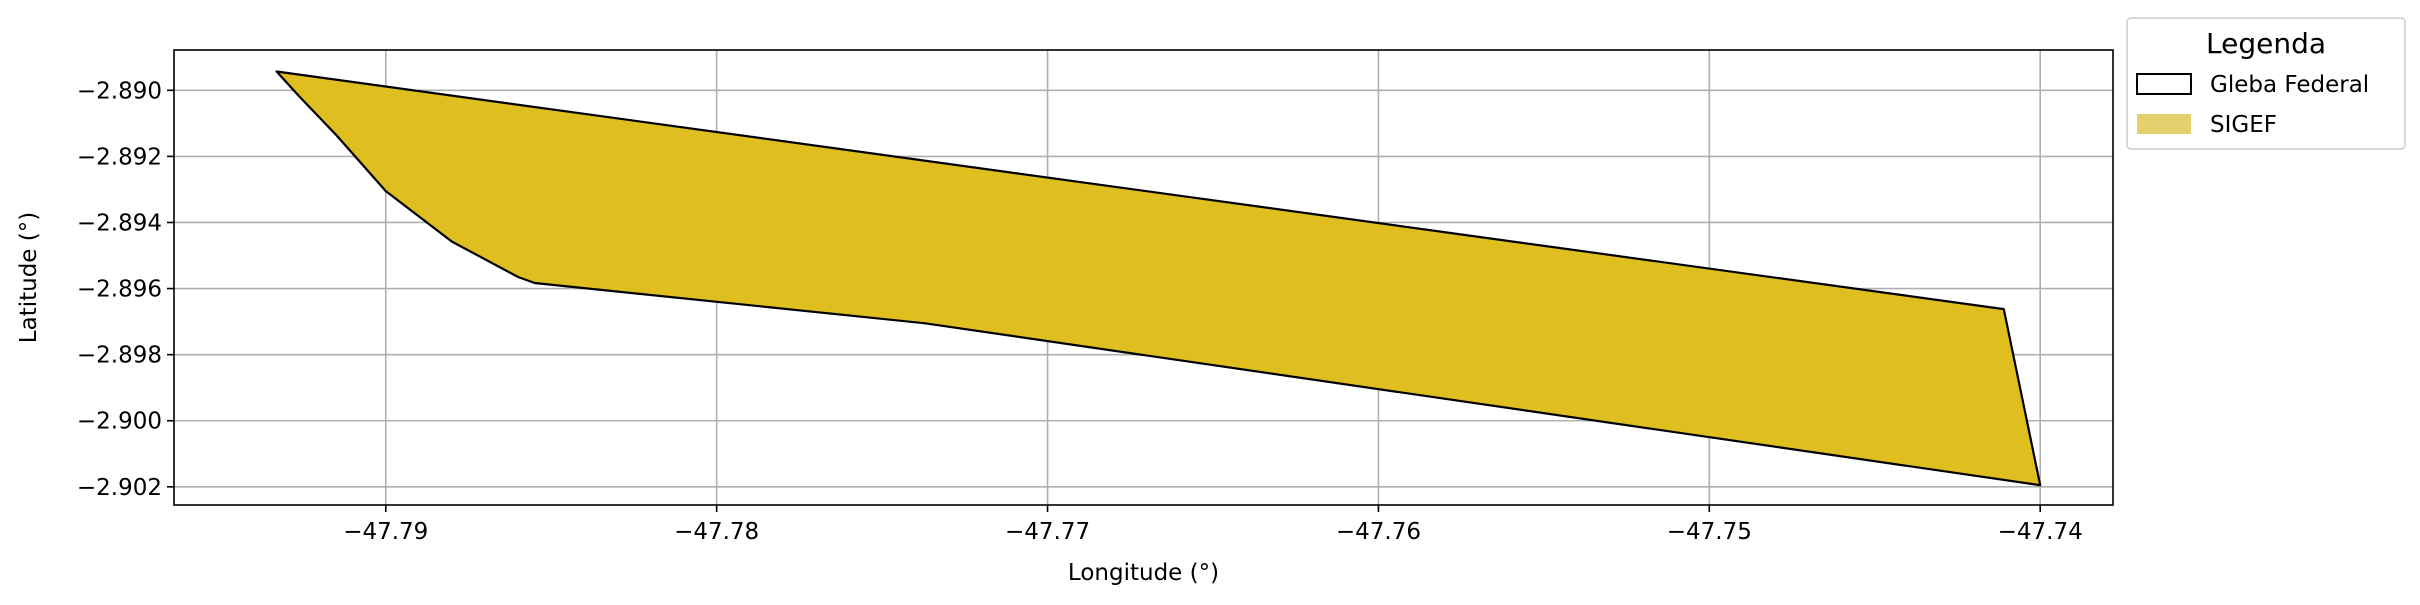 The image size is (2420, 605). I want to click on y-tick-label: −2.892, so click(119, 157).